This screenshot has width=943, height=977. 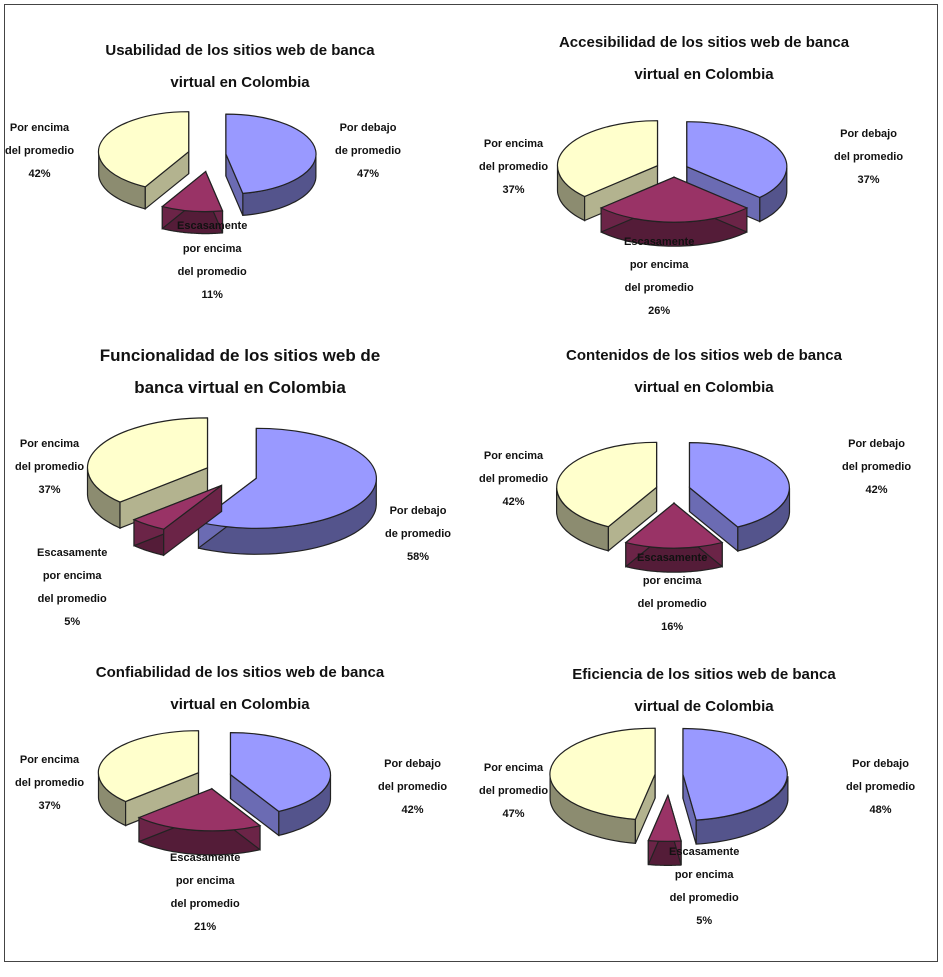 I want to click on slice-percent: 26%, so click(x=659, y=311).